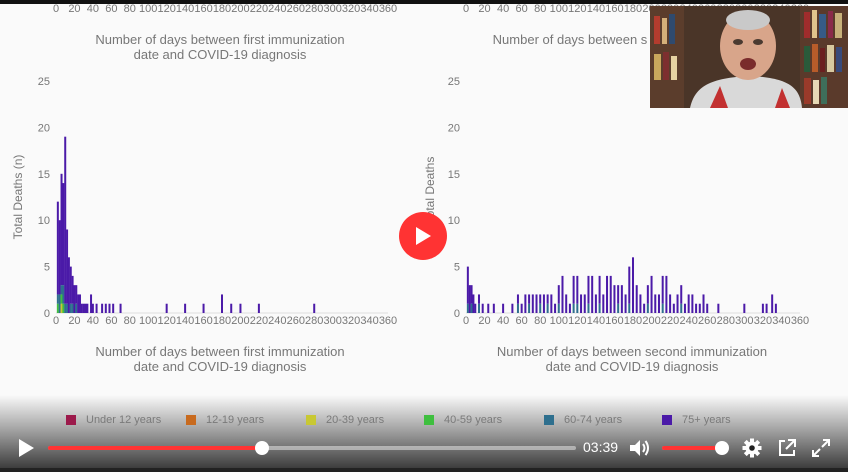 This screenshot has height=472, width=848. Describe the element at coordinates (369, 9) in the screenshot. I see `top-x-tick-label: 340` at that location.